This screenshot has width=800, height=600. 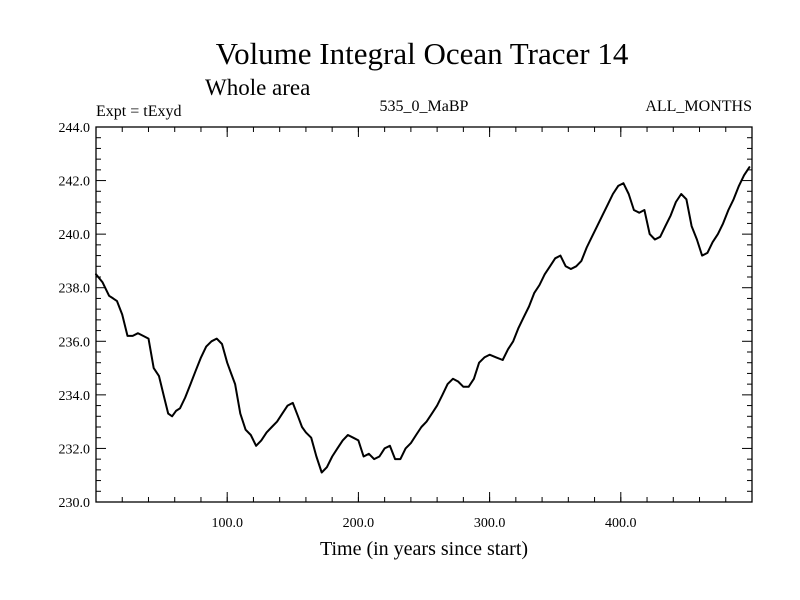 What do you see at coordinates (75, 396) in the screenshot?
I see `y-tick-label: 234.0` at bounding box center [75, 396].